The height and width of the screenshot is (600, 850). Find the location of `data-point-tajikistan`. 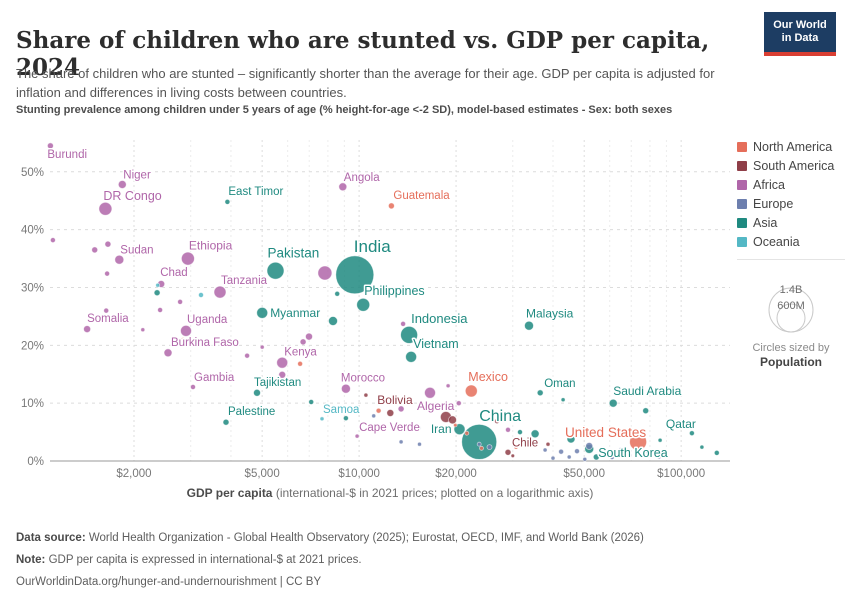

data-point-tajikistan is located at coordinates (257, 392).